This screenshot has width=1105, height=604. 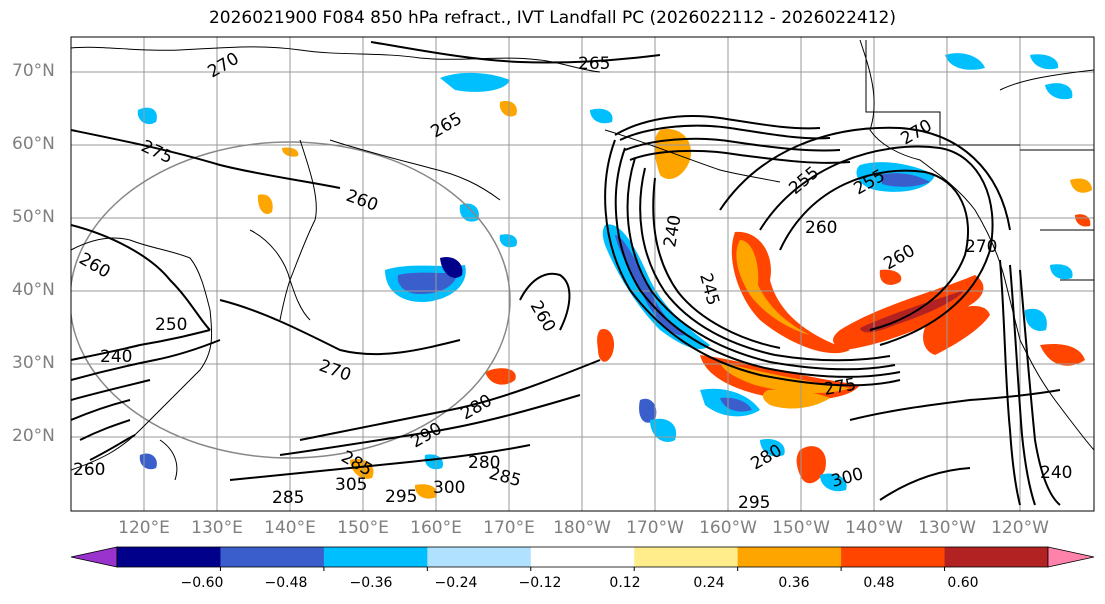 I want to click on lon-label: 120°E, so click(x=144, y=528).